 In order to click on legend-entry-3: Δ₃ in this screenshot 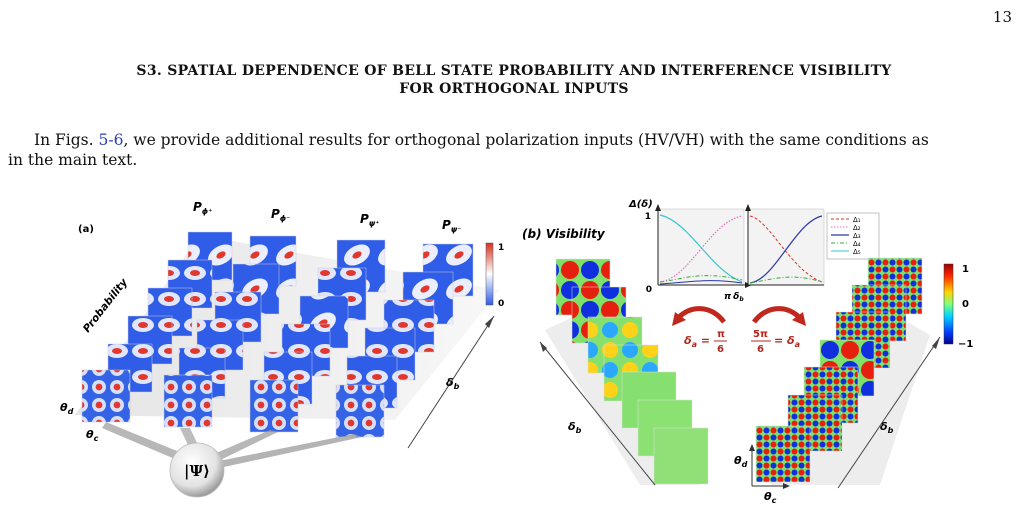, I will do `click(857, 236)`.